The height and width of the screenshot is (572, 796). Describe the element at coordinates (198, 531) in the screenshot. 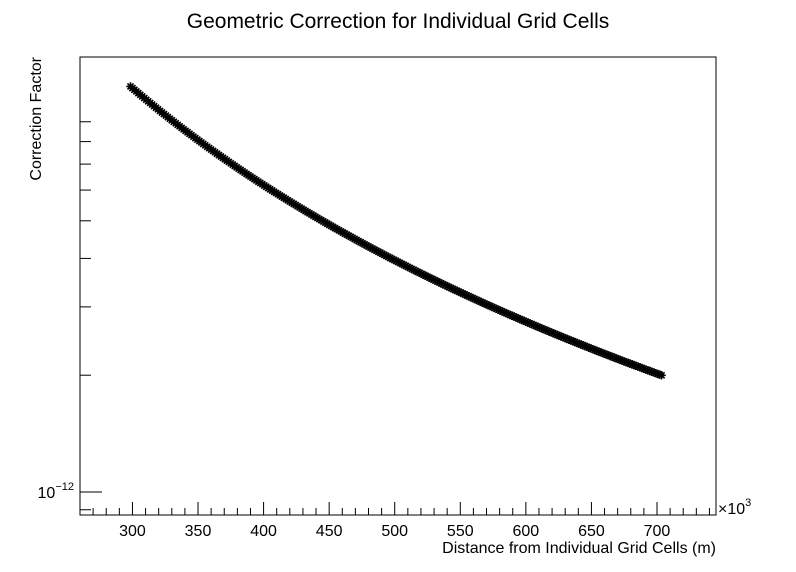

I see `x-tick-label: 350` at that location.